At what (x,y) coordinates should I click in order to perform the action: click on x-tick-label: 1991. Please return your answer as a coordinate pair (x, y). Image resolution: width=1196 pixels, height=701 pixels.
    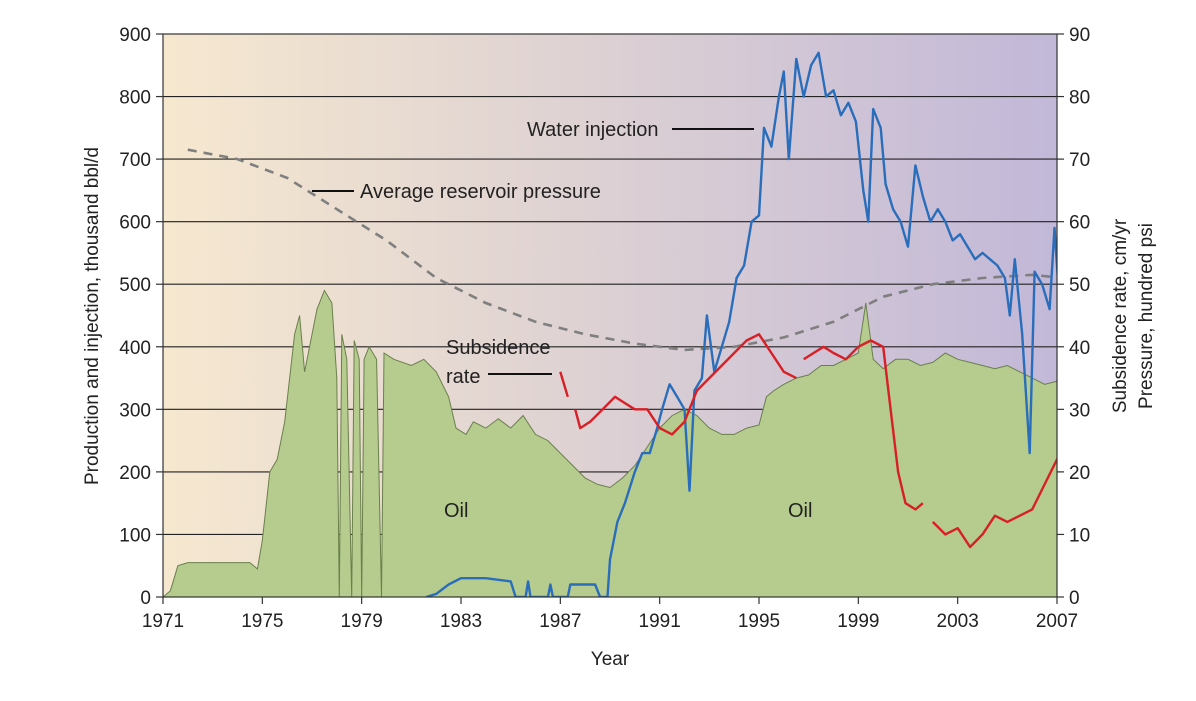
    Looking at the image, I should click on (660, 621).